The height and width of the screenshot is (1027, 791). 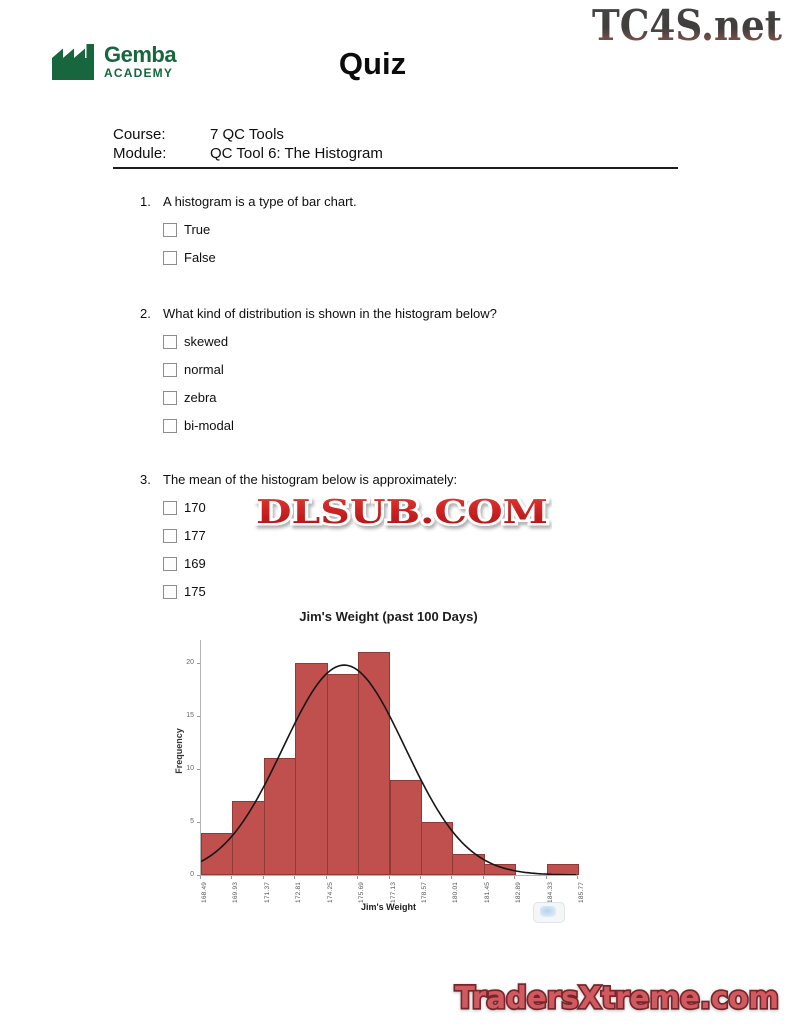 What do you see at coordinates (140, 54) in the screenshot?
I see `logo-name: Gemba` at bounding box center [140, 54].